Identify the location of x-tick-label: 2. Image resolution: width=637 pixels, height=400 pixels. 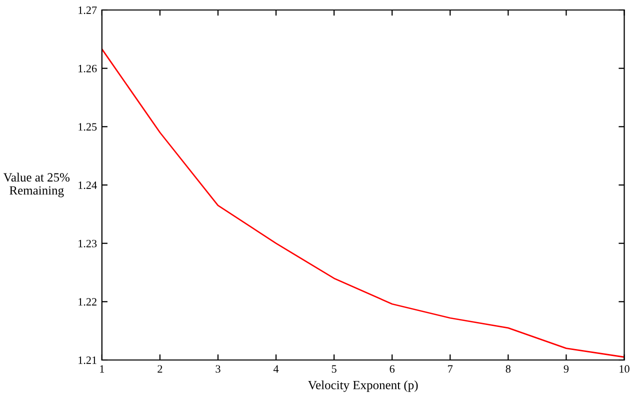
(160, 369).